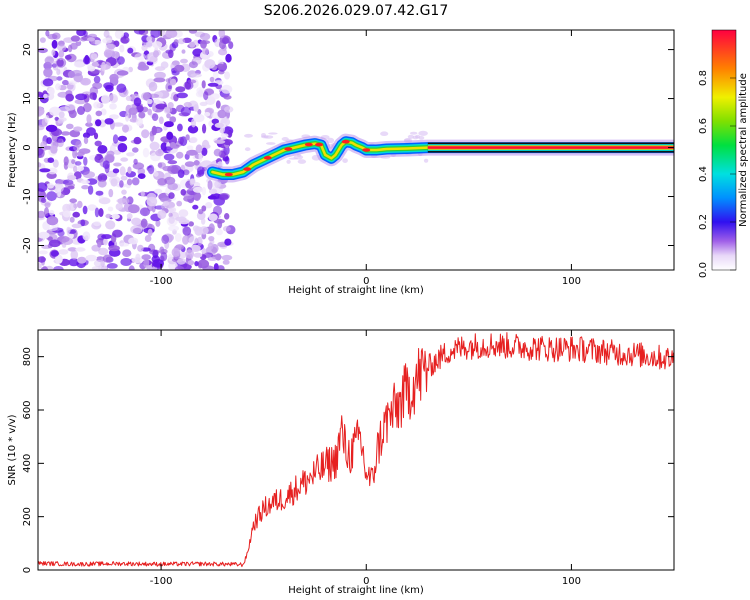  What do you see at coordinates (703, 78) in the screenshot?
I see `colorbar-tick-label: 0.8` at bounding box center [703, 78].